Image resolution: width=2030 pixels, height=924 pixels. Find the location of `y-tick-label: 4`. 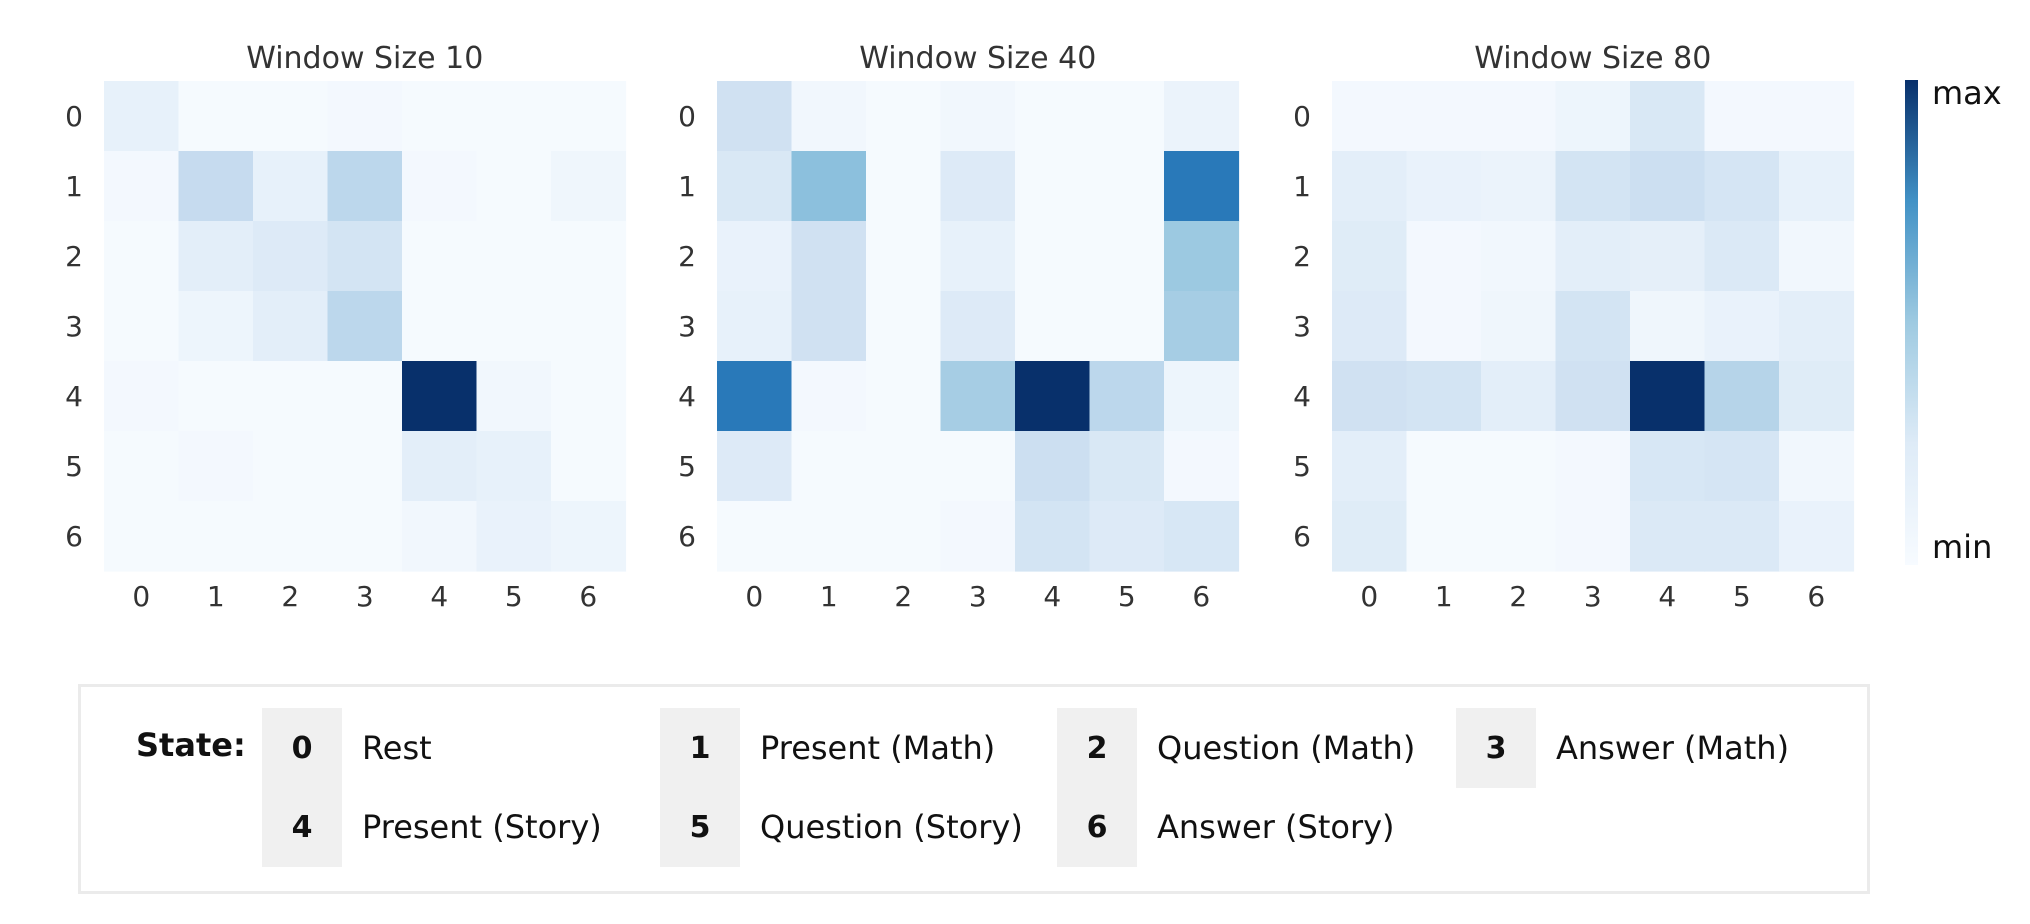

y-tick-label: 4 is located at coordinates (1302, 396).